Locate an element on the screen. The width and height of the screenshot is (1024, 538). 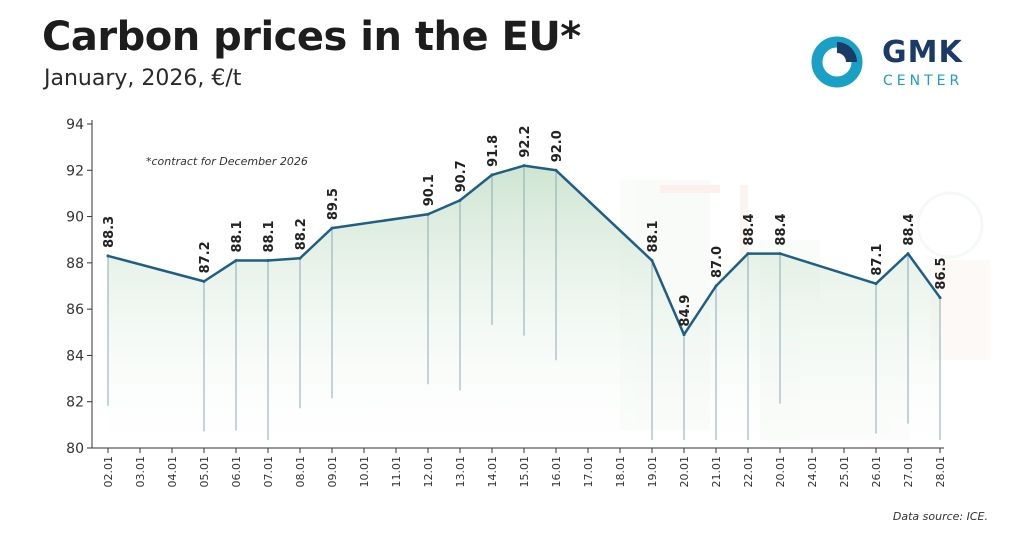
data-label: 86.5 is located at coordinates (941, 273).